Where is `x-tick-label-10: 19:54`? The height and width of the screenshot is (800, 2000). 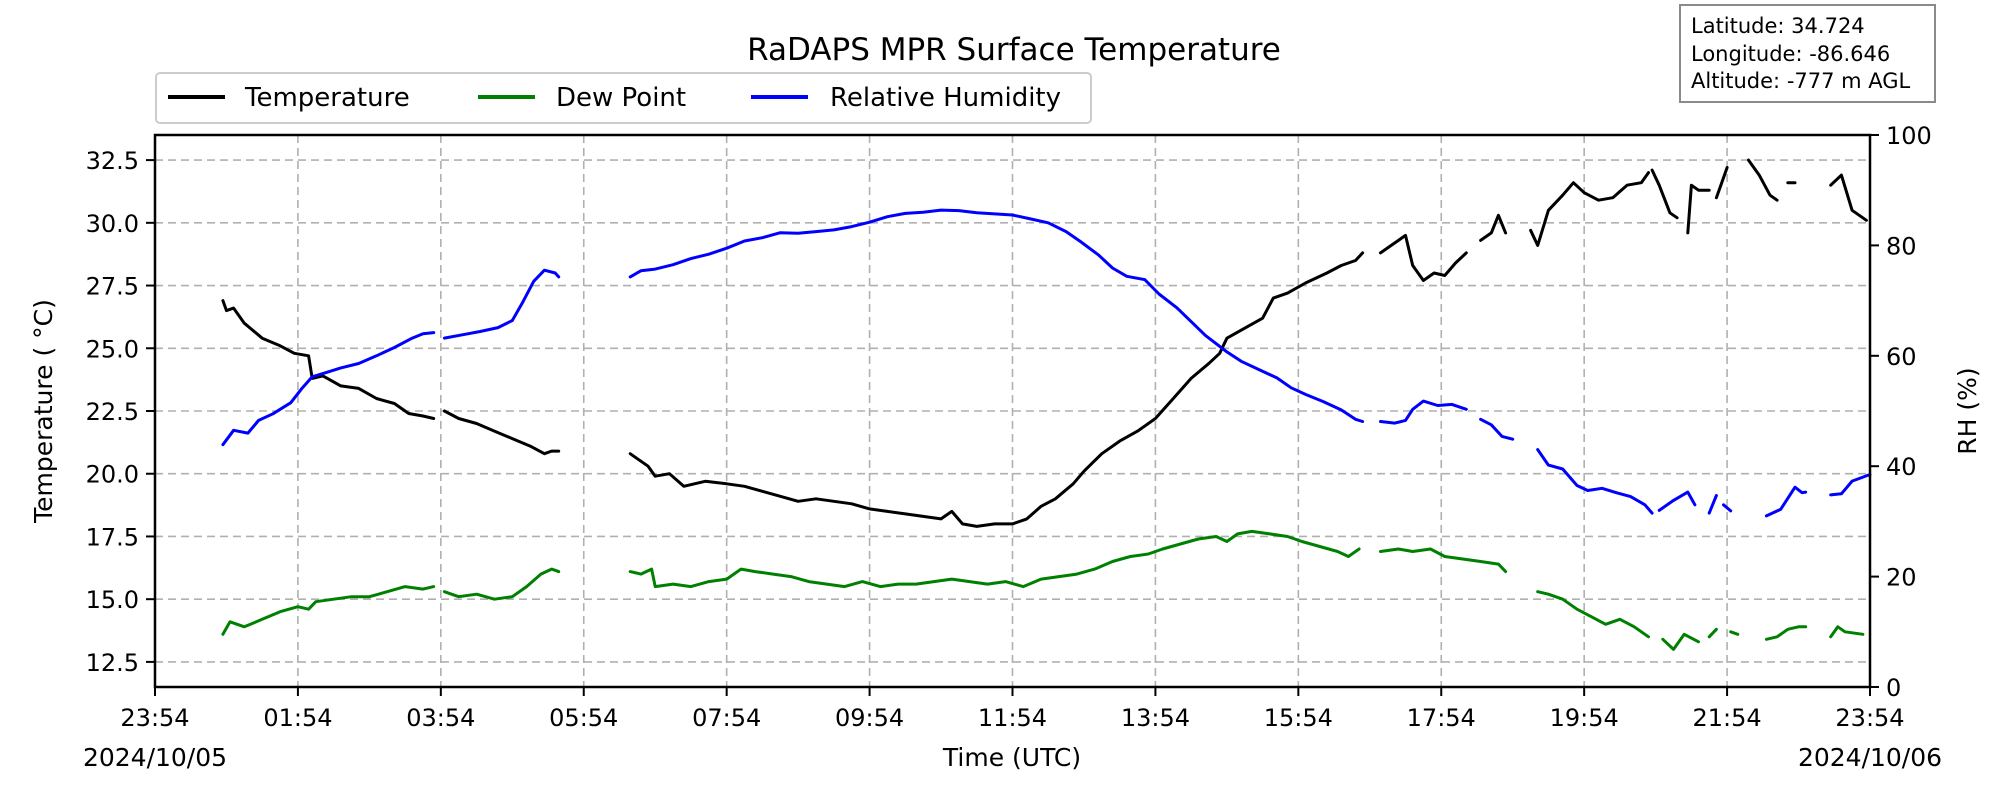
x-tick-label-10: 19:54 is located at coordinates (1584, 718).